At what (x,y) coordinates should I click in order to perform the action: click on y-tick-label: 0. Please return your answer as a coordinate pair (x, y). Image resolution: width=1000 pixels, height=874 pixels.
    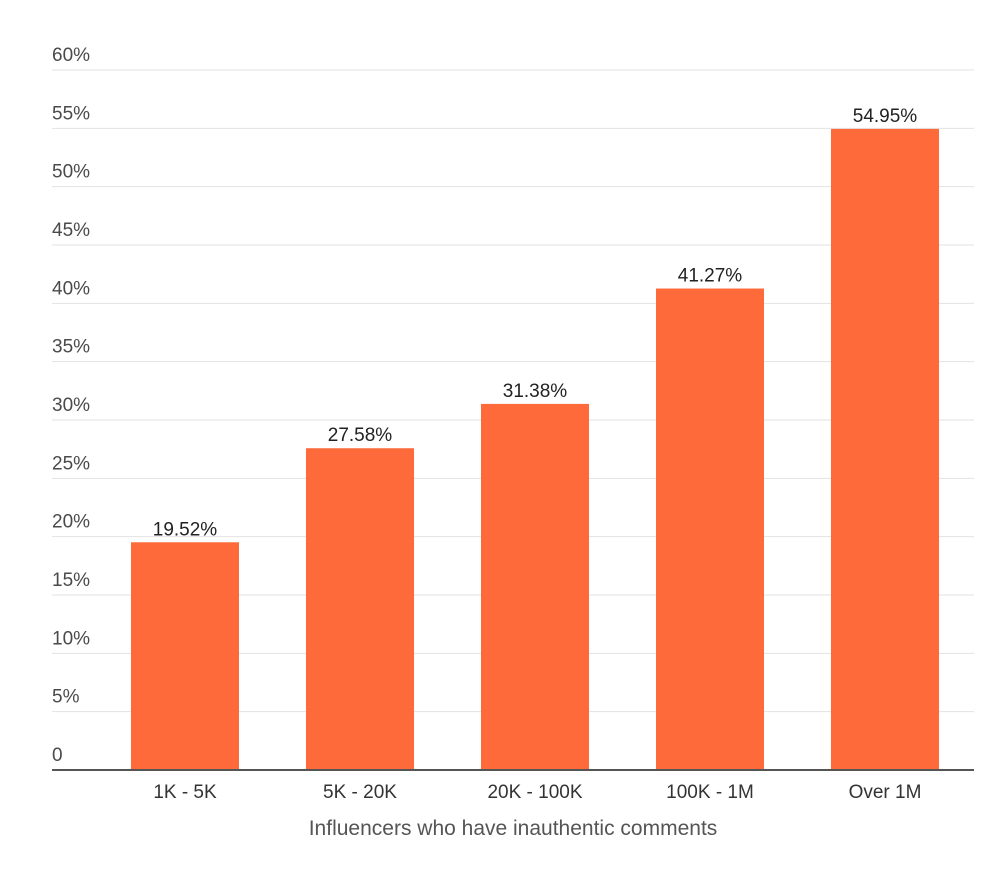
    Looking at the image, I should click on (57, 755).